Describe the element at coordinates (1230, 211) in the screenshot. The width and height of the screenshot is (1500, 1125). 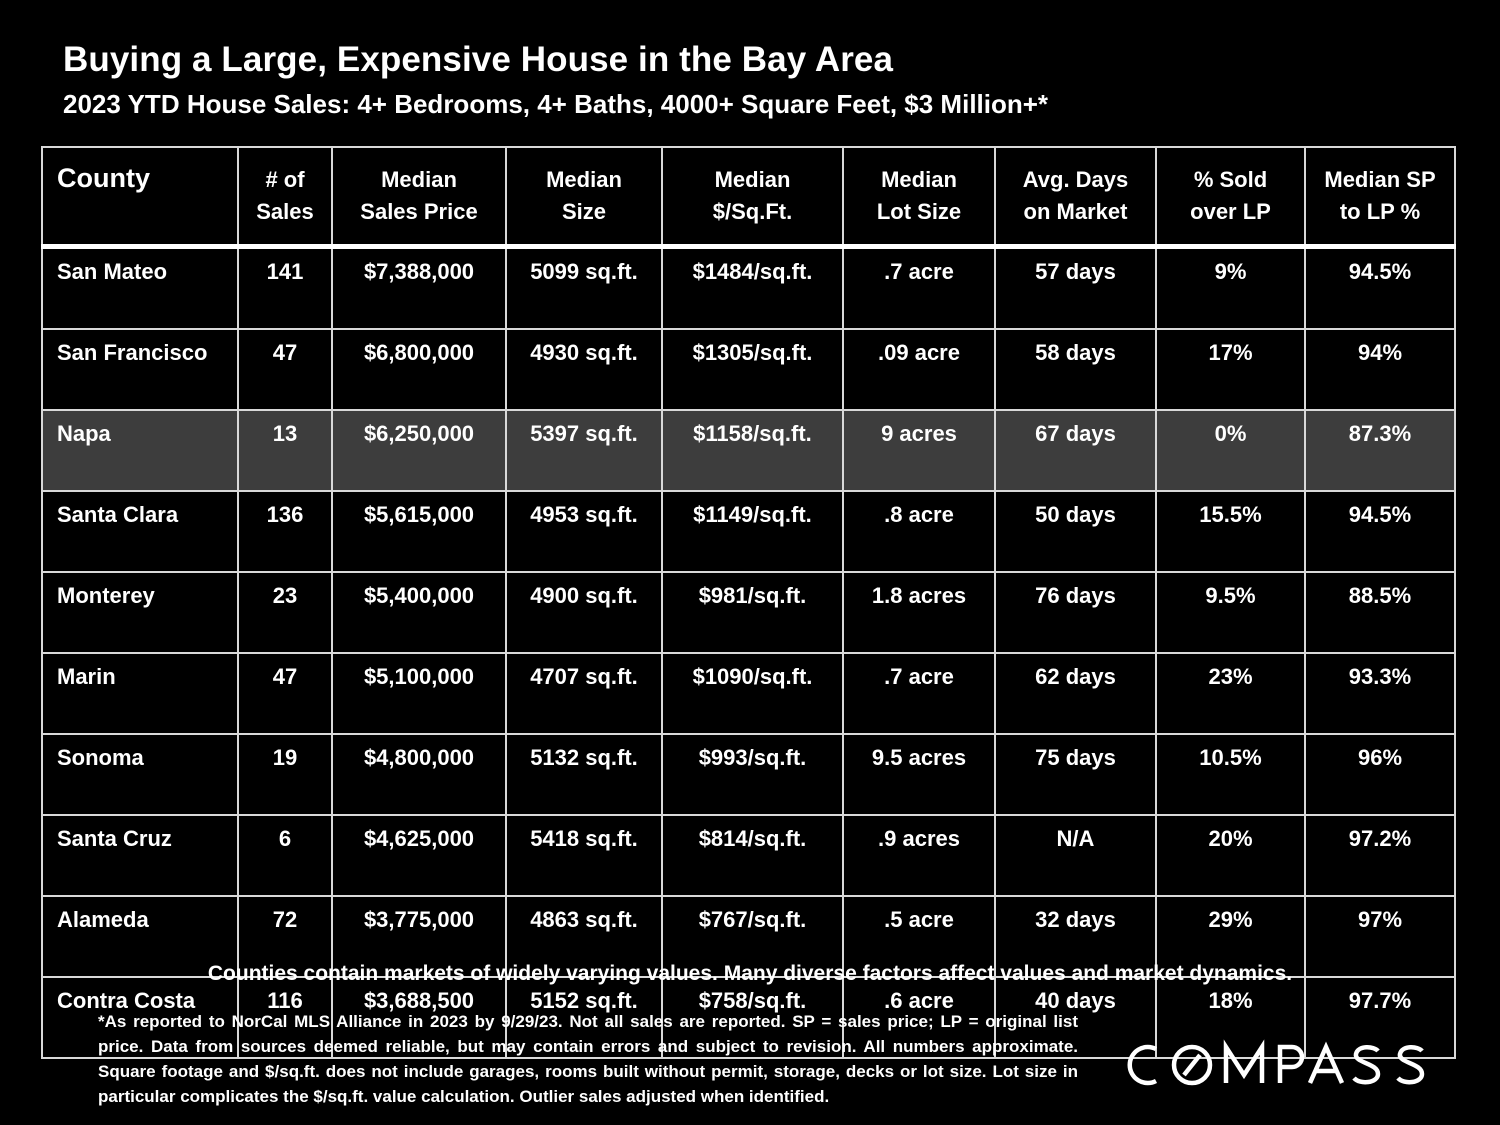
I see `column-header-line2: over LP` at that location.